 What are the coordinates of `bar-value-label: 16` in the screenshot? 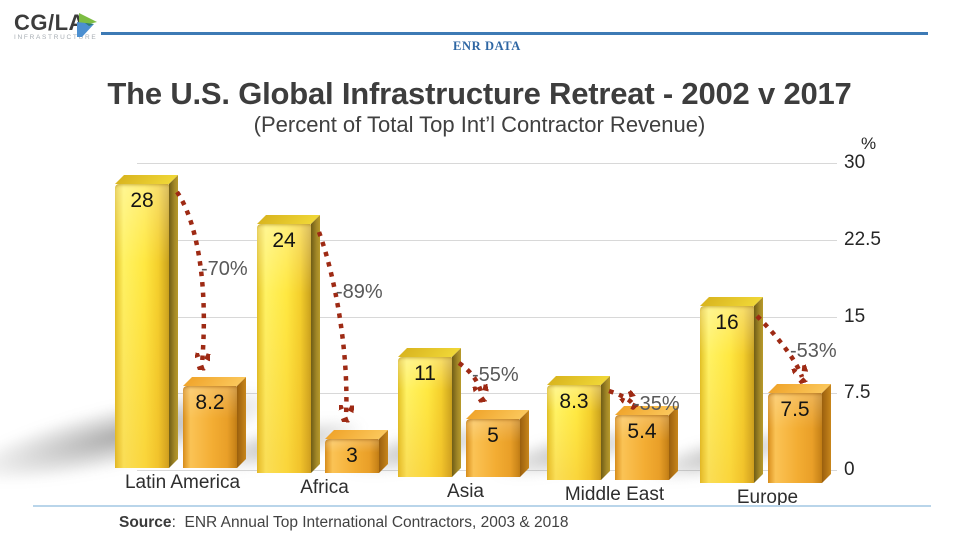 It's located at (727, 322).